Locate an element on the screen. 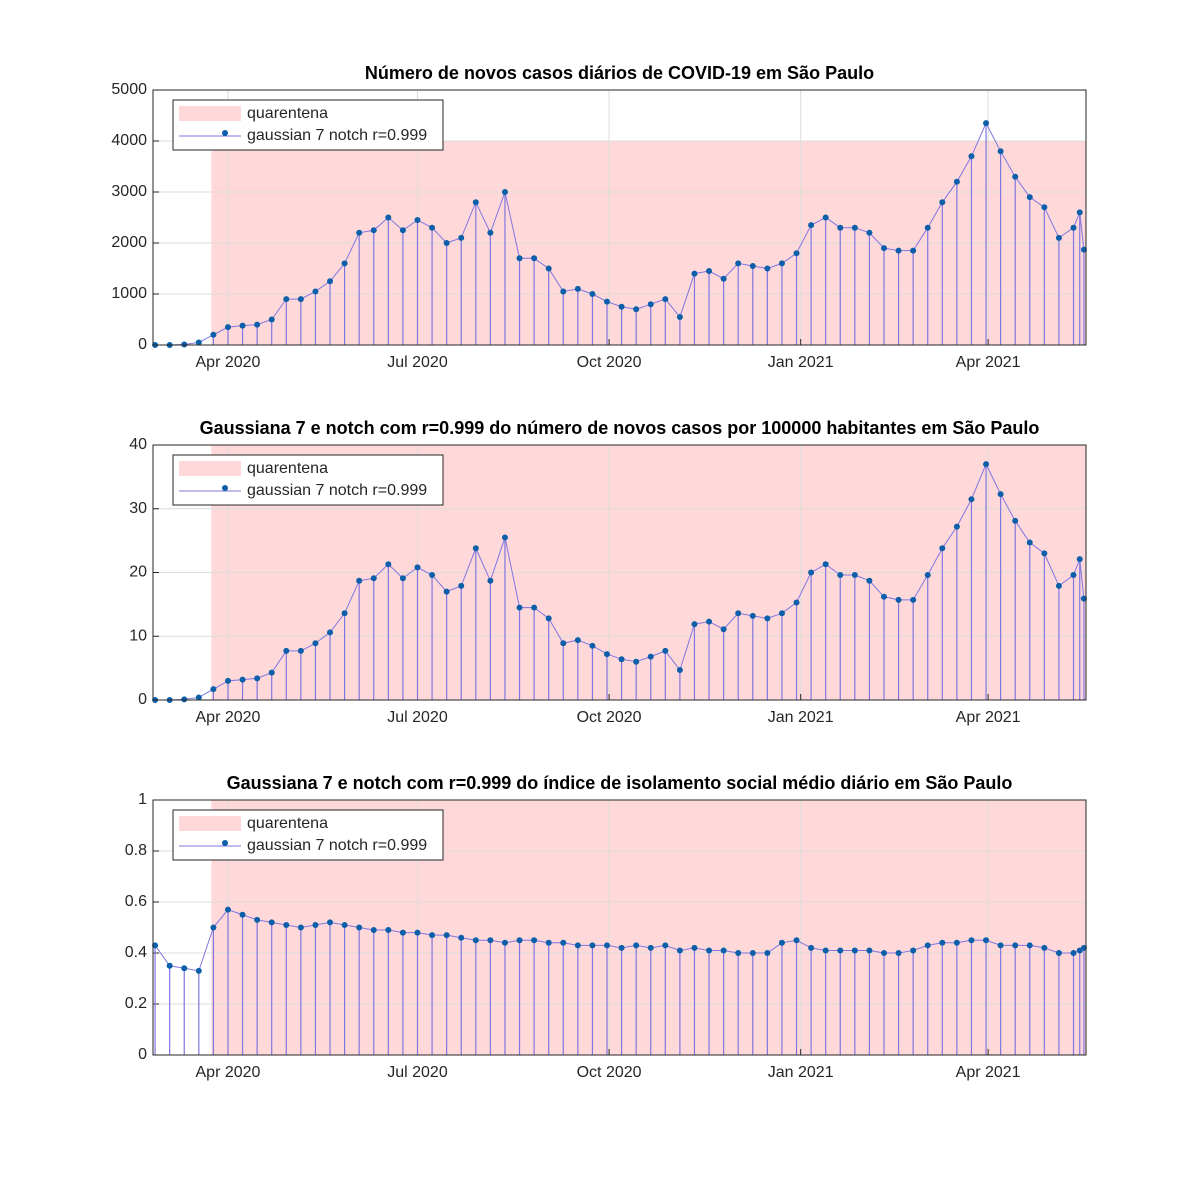 The width and height of the screenshot is (1200, 1185). y-tick-label: 2000 is located at coordinates (129, 242).